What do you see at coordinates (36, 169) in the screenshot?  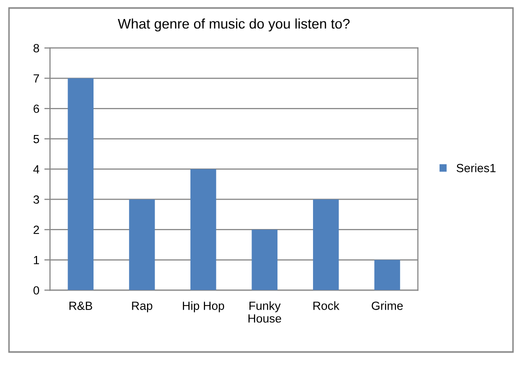 I see `y-tick-label: 4` at bounding box center [36, 169].